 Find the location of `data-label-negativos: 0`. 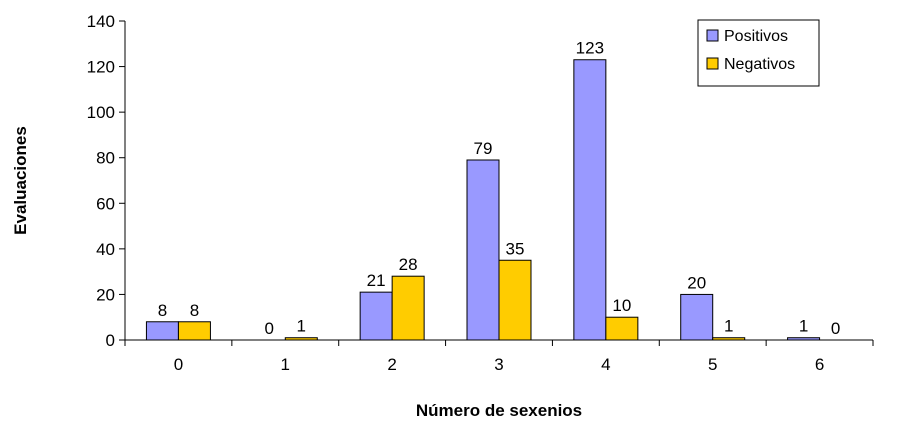

data-label-negativos: 0 is located at coordinates (835, 328).